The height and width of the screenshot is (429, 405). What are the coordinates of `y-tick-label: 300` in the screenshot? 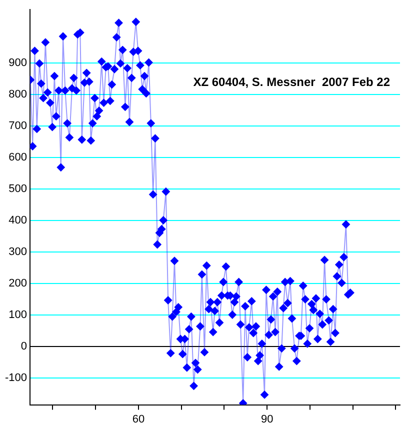 It's located at (18, 252).